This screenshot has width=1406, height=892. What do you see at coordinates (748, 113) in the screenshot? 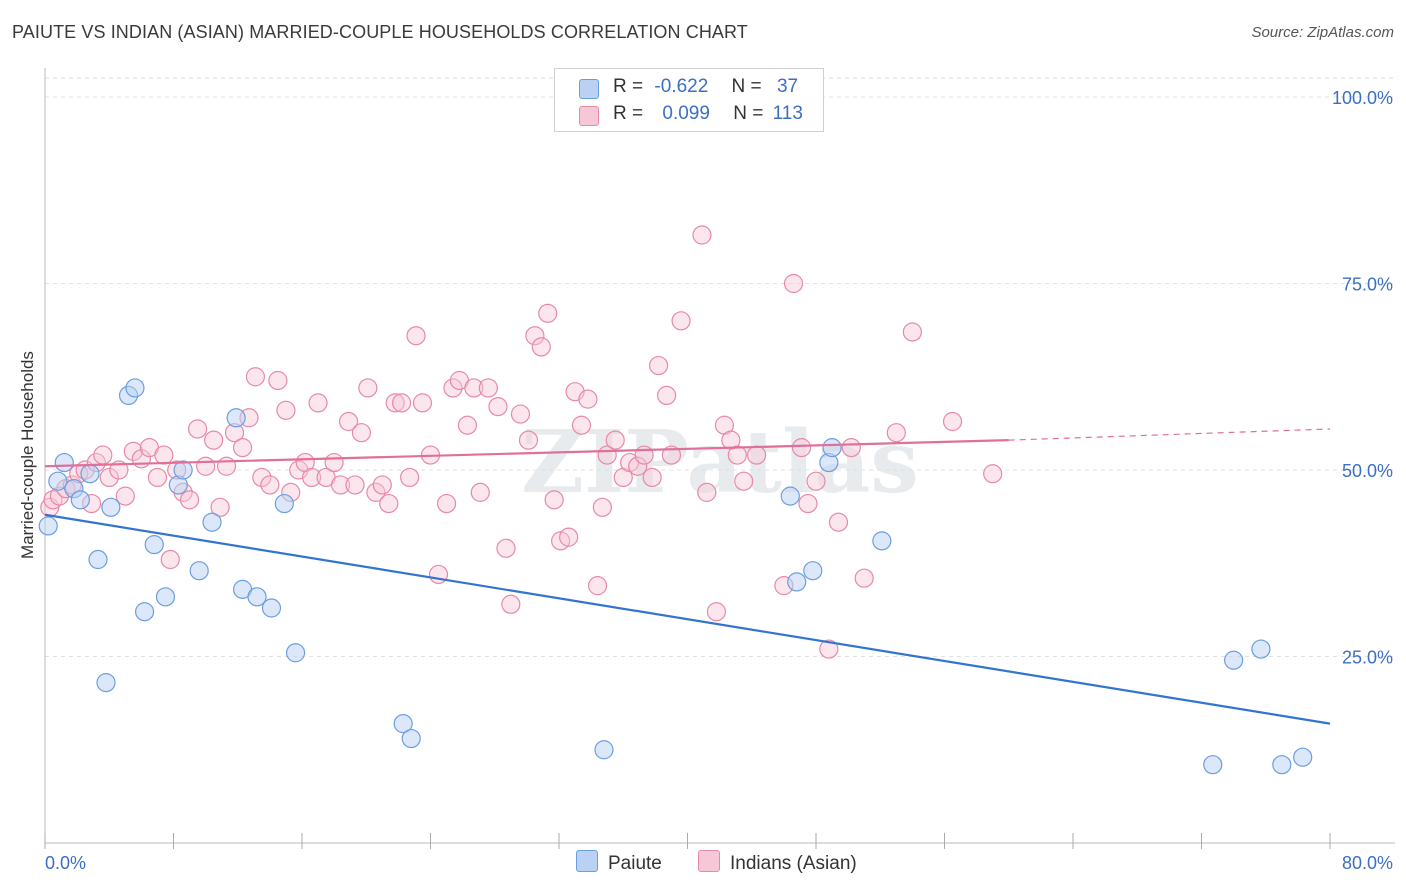
I see `indian-n-label: N =` at bounding box center [748, 113].